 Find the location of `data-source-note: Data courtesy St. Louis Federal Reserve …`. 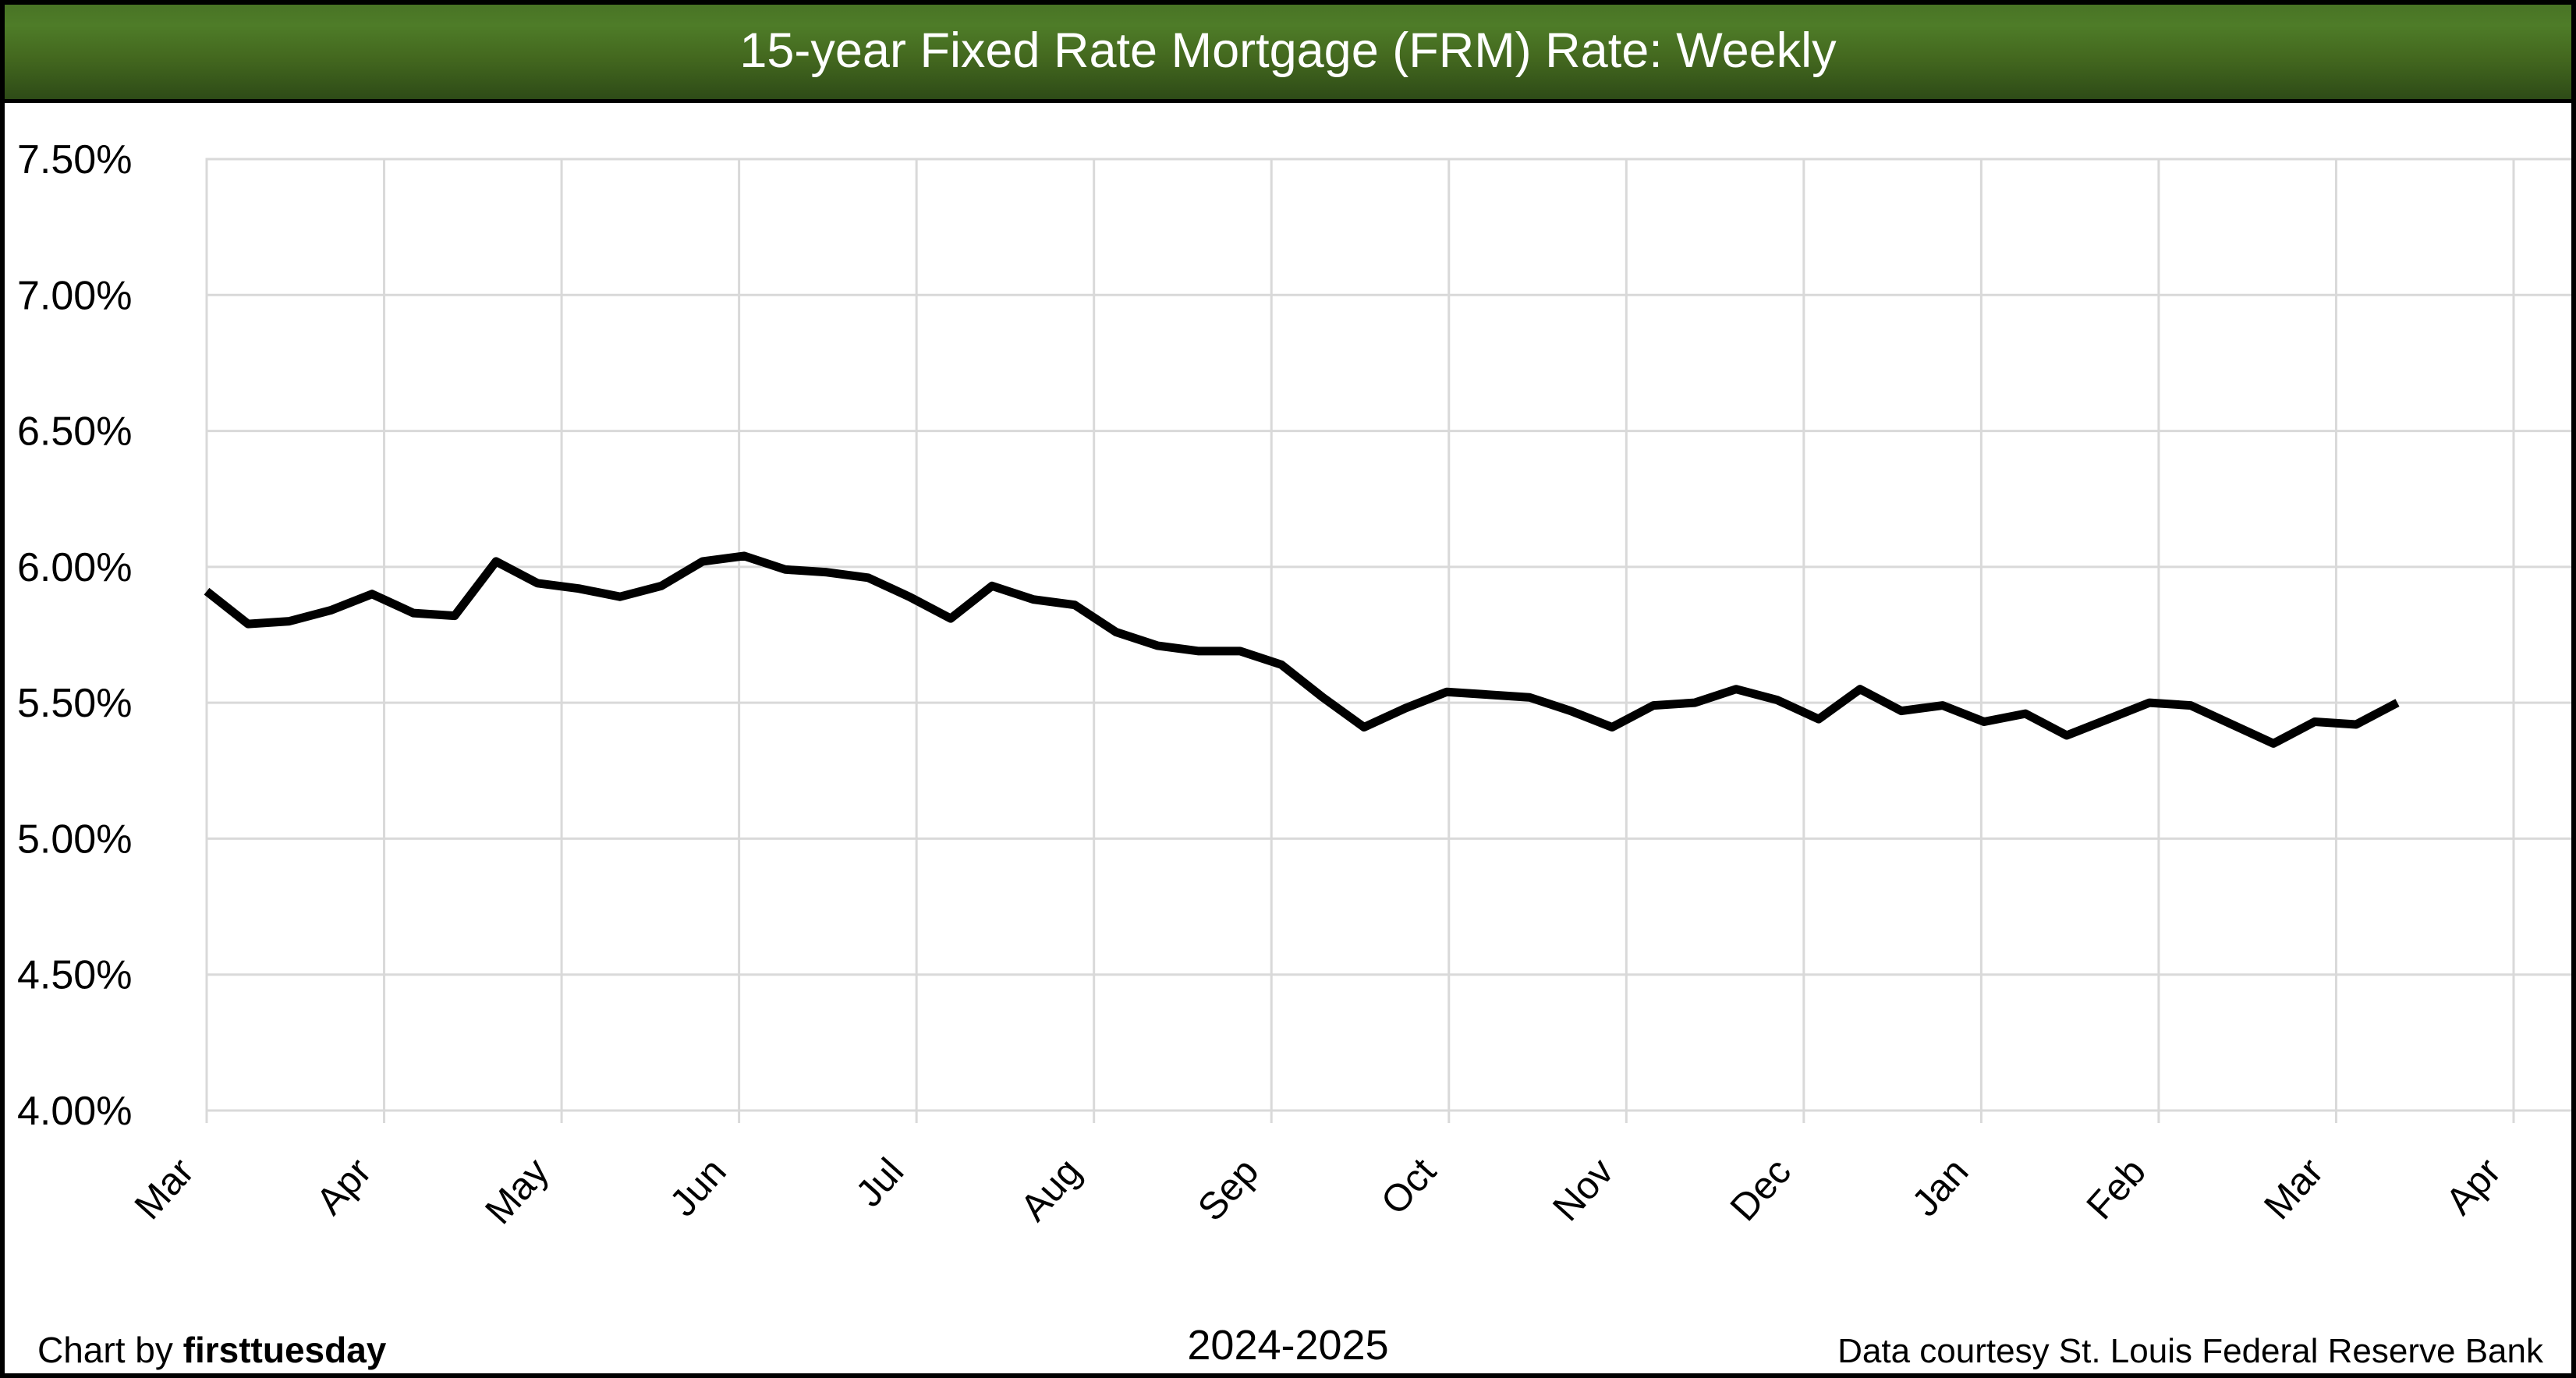

data-source-note: Data courtesy St. Louis Federal Reserve … is located at coordinates (2190, 1351).